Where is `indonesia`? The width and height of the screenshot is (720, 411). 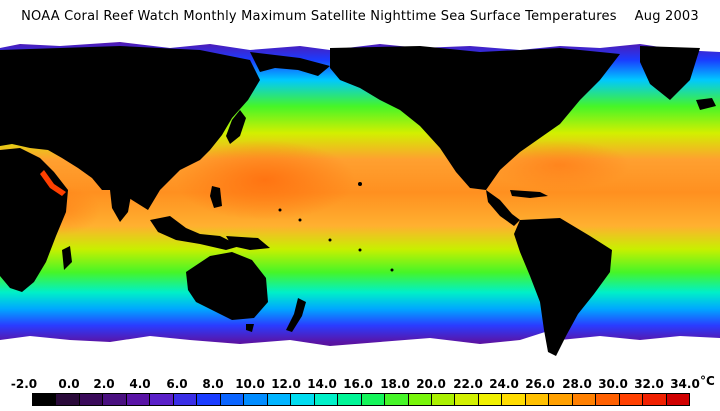 indonesia is located at coordinates (195, 233).